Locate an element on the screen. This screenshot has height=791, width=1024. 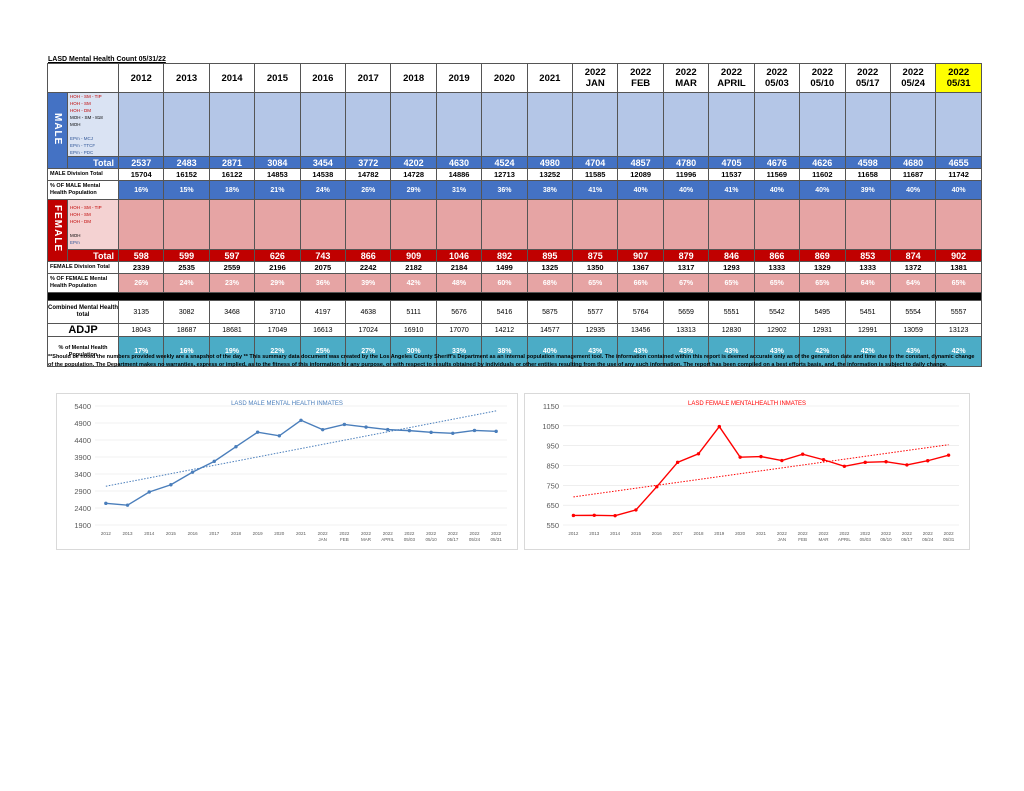
x-tick-label: 2020 is located at coordinates (279, 533).